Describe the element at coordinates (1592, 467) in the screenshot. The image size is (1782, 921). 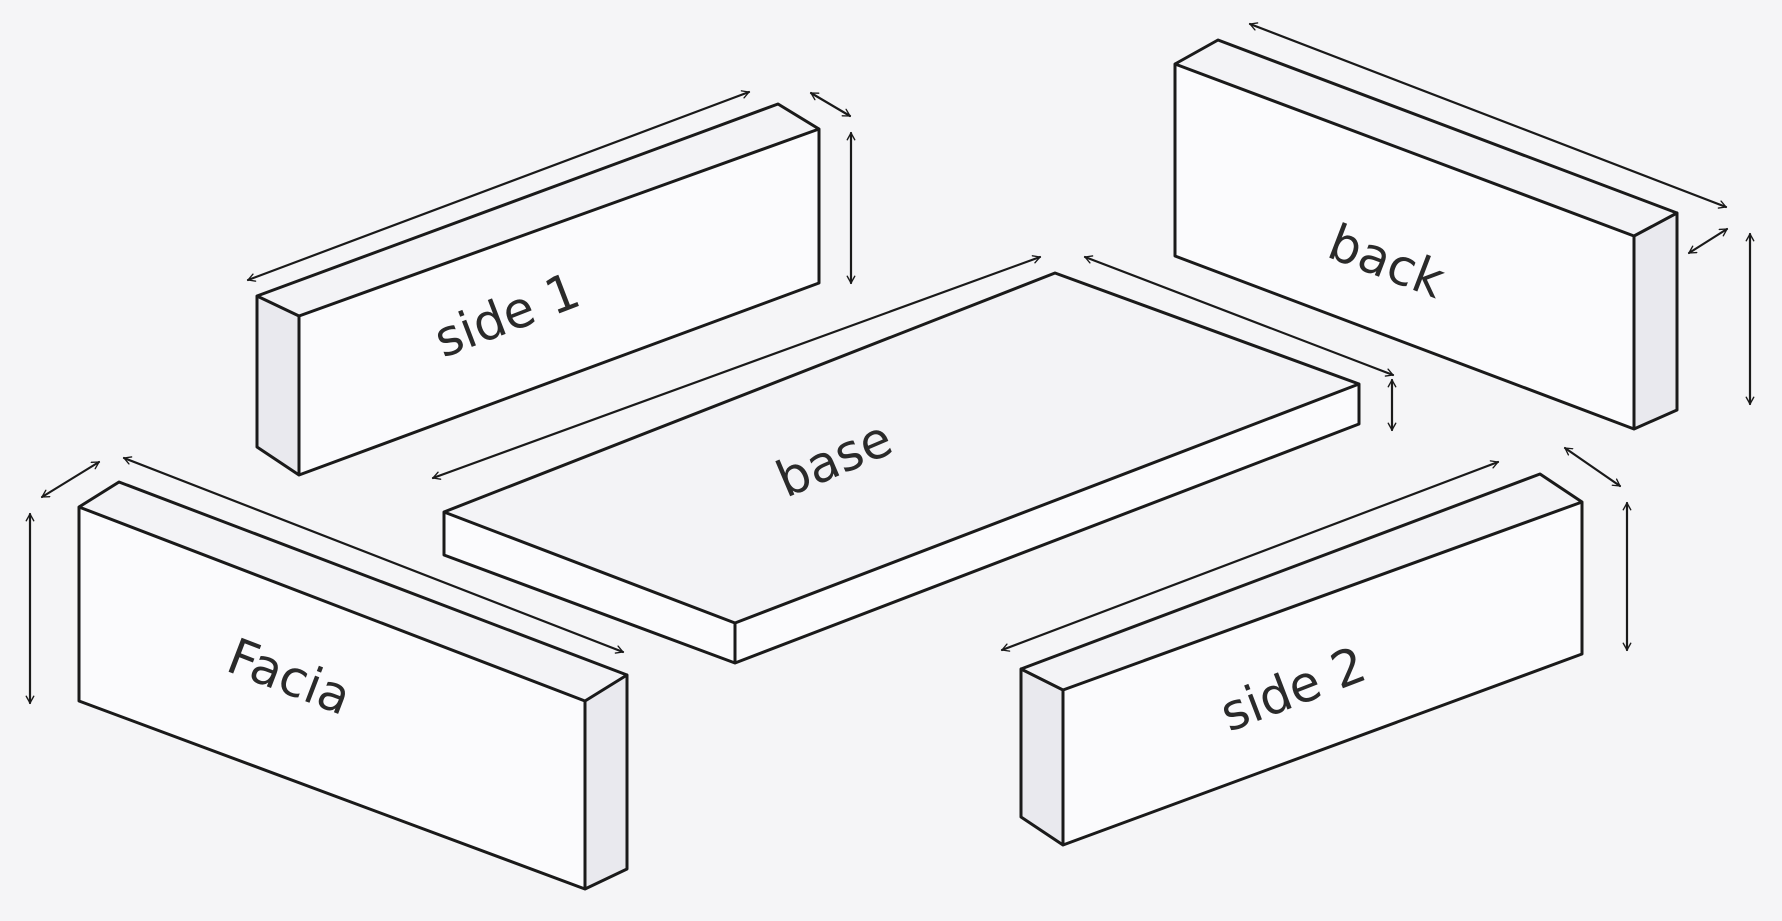
I see `side-2-thickness-arrow` at that location.